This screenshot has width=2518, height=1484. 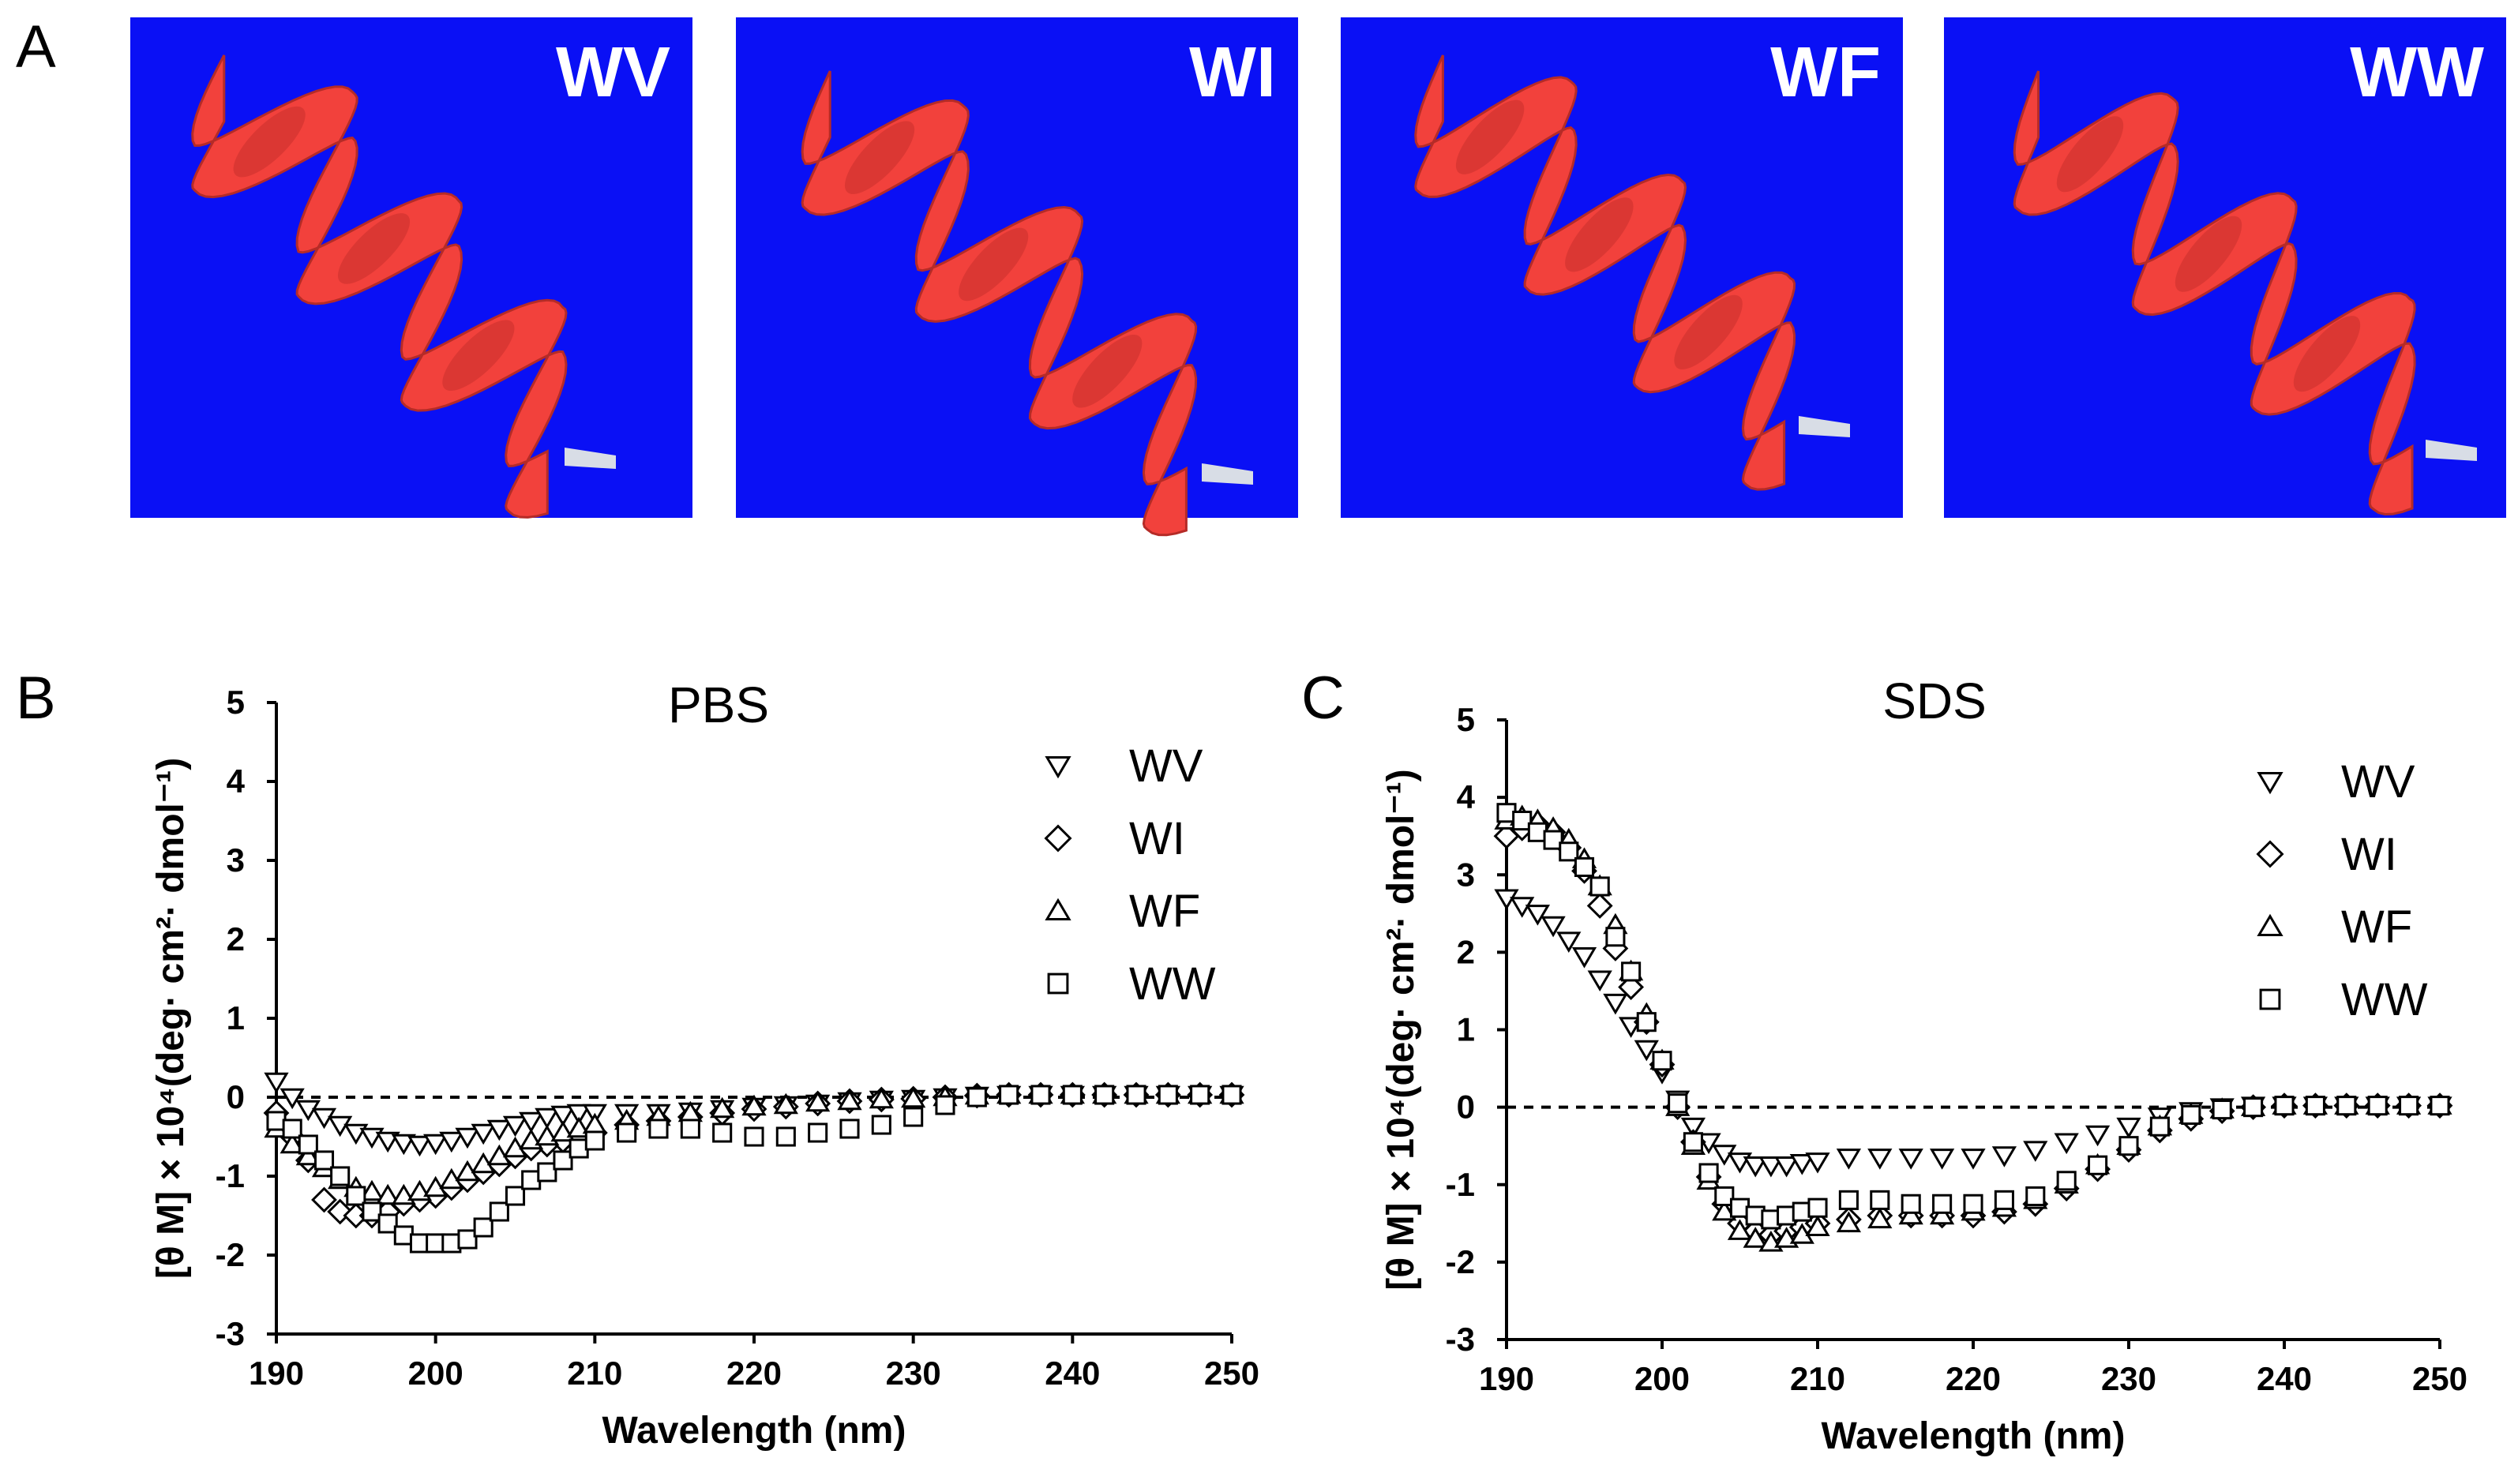 What do you see at coordinates (2417, 72) in the screenshot?
I see `structure-label: WW` at bounding box center [2417, 72].